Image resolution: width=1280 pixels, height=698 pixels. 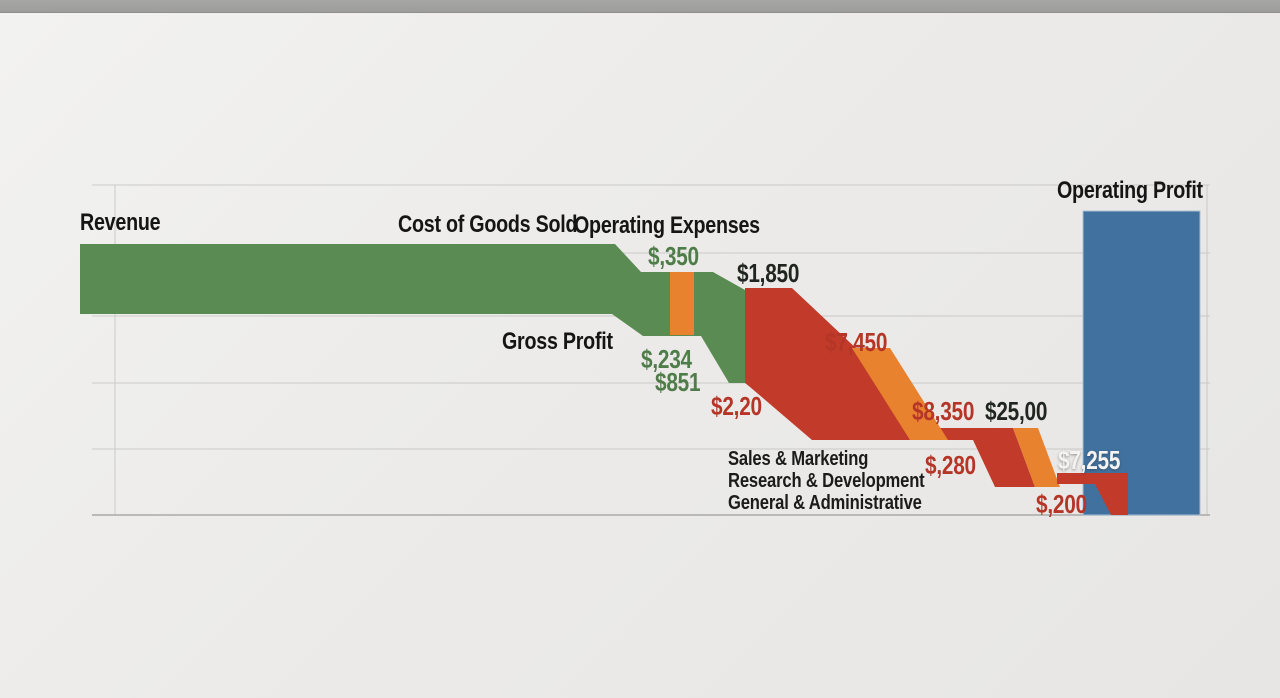 I want to click on value-expense-step-2: $7,450, so click(x=856, y=342).